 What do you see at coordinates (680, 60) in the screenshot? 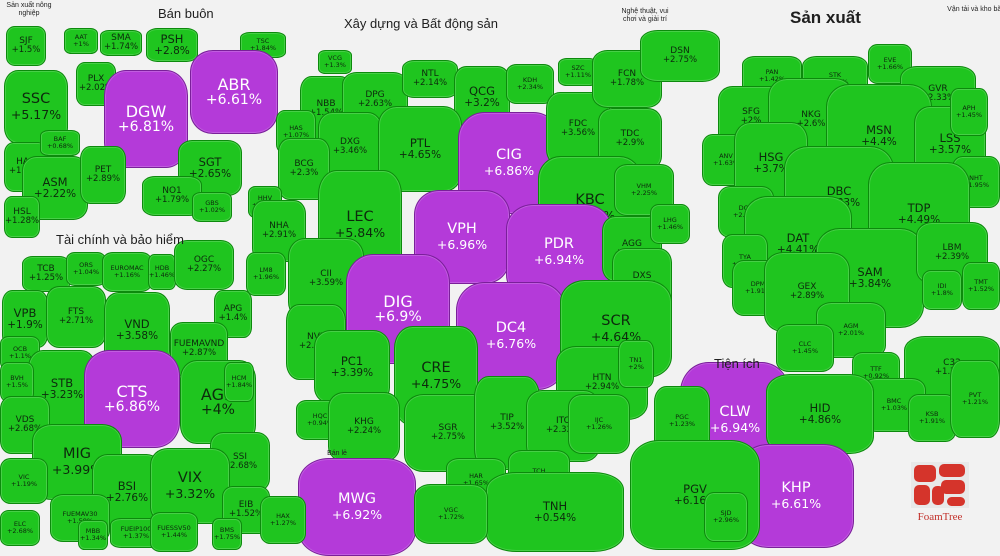
I see `cell-change: +2.75%` at bounding box center [680, 60].